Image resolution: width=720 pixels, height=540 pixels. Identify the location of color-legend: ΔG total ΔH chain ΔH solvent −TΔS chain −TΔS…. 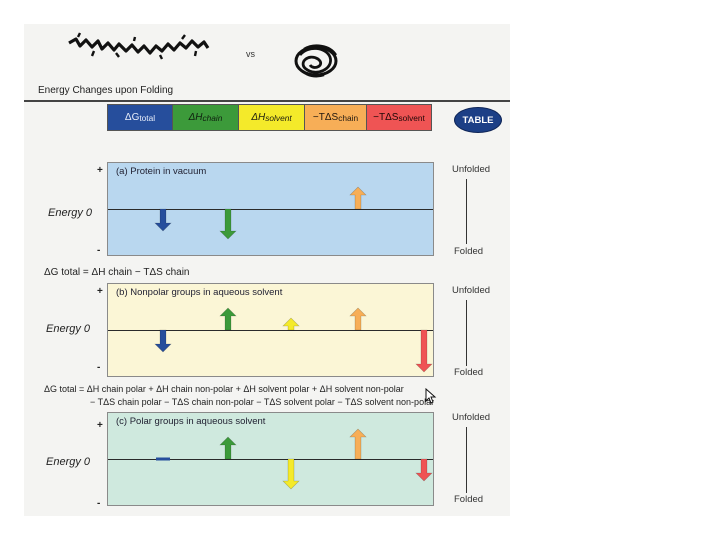
(269, 117).